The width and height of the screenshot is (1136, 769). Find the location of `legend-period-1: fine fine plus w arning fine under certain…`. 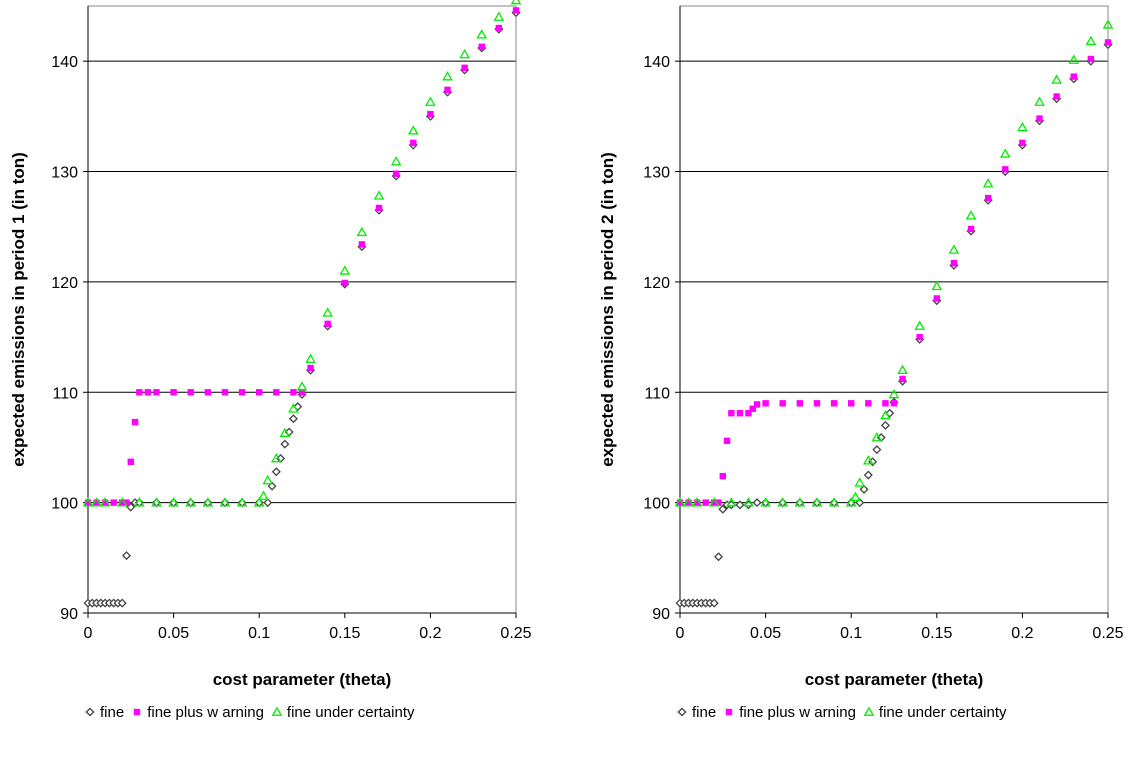

legend-period-1: fine fine plus w arning fine under certain… is located at coordinates (254, 712).